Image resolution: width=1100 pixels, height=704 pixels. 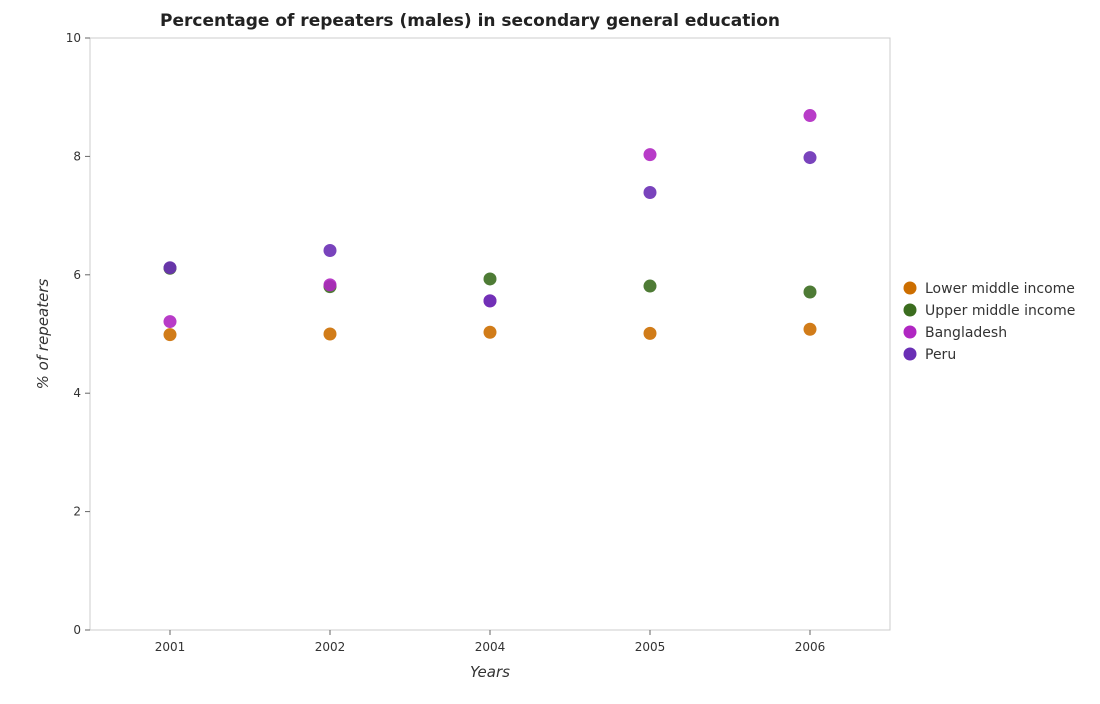 What do you see at coordinates (77, 275) in the screenshot?
I see `y-tick-label: 6` at bounding box center [77, 275].